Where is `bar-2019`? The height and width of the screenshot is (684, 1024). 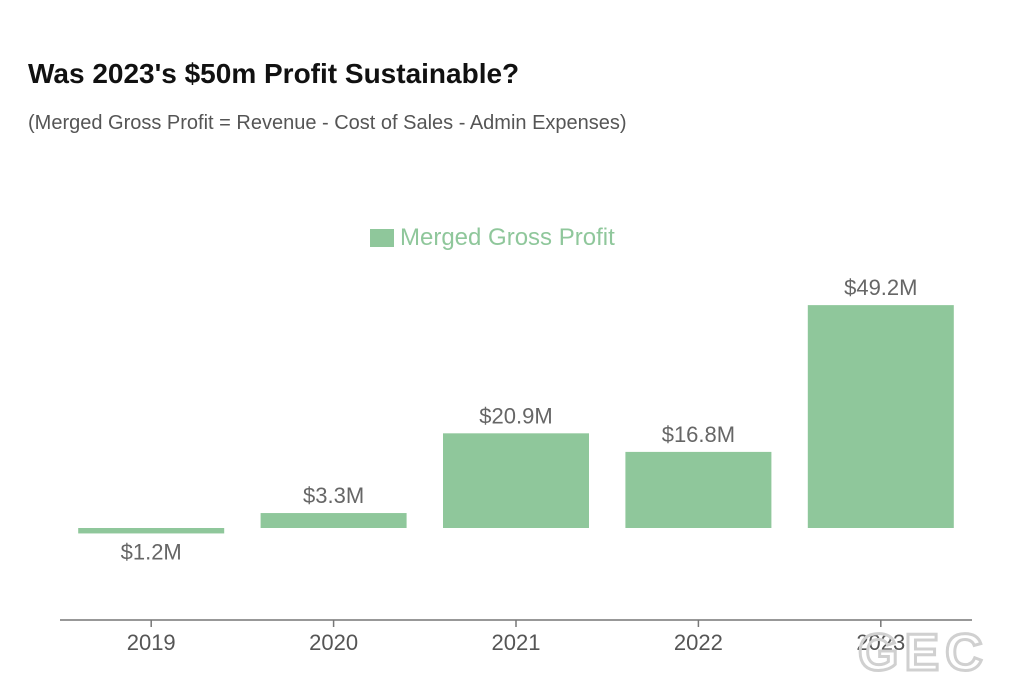 bar-2019 is located at coordinates (151, 531).